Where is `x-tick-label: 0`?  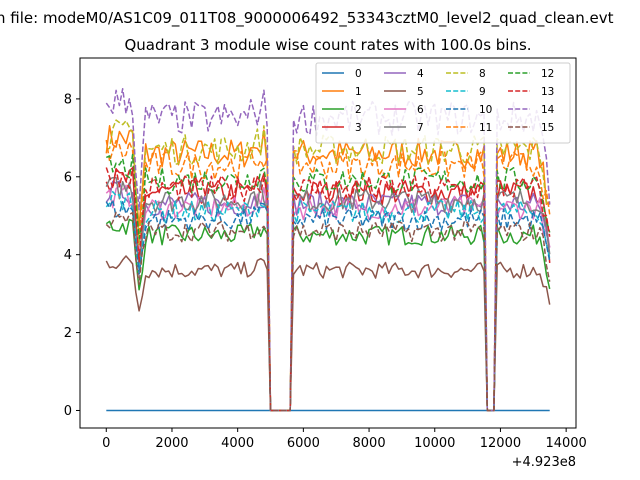
x-tick-label: 0 is located at coordinates (106, 443).